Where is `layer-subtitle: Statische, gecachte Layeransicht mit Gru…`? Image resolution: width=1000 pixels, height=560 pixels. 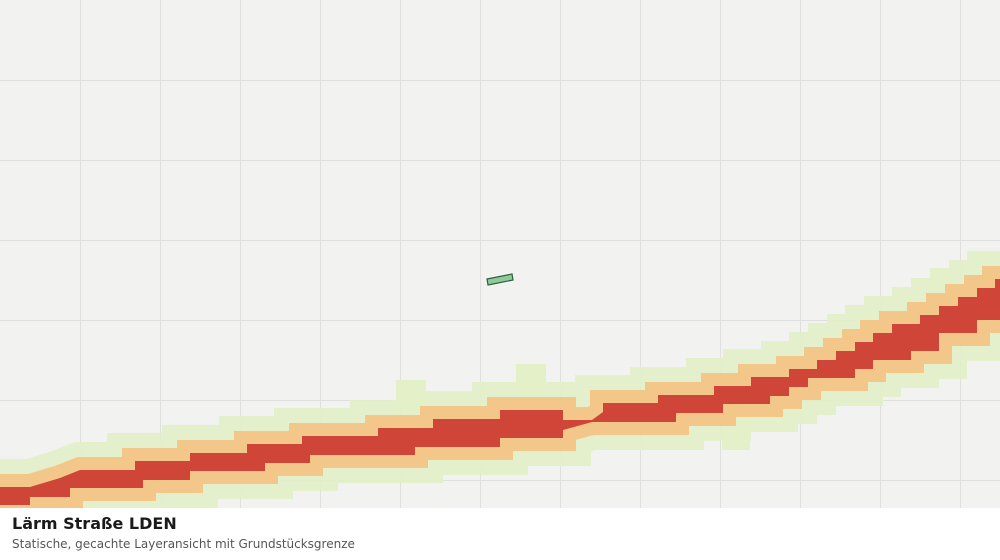 layer-subtitle: Statische, gecachte Layeransicht mit Gru… is located at coordinates (183, 544).